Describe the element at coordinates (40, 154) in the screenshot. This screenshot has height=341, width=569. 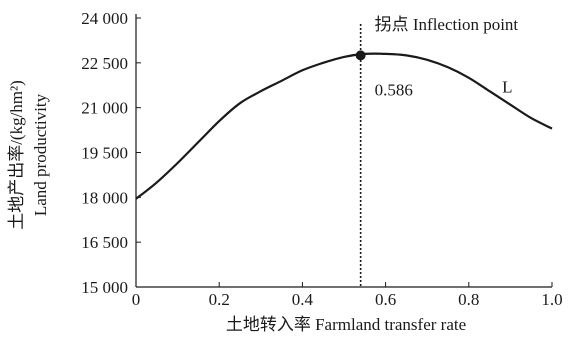
I see `y-axis-title-line2: Land productivity` at that location.